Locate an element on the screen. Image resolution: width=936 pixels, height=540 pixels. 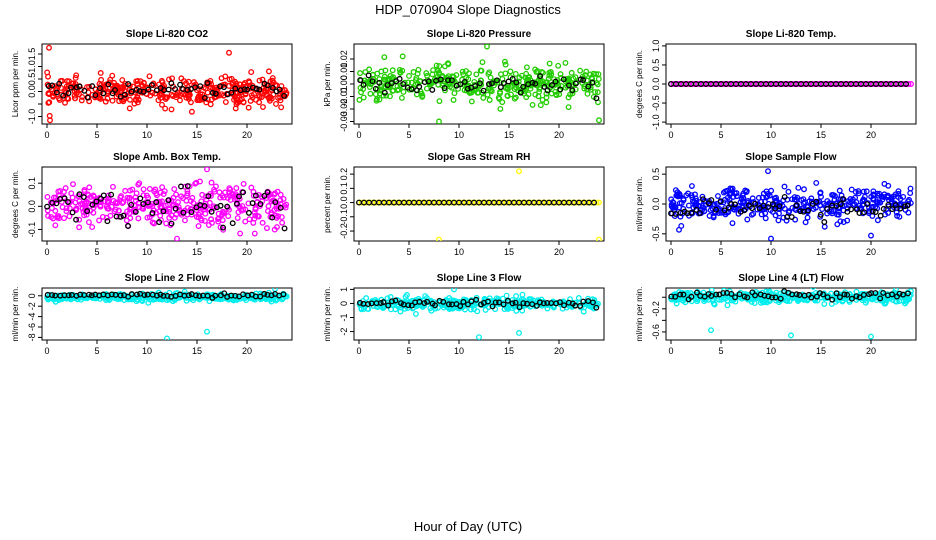
x-tick-label: 5 is located at coordinates (96, 252).